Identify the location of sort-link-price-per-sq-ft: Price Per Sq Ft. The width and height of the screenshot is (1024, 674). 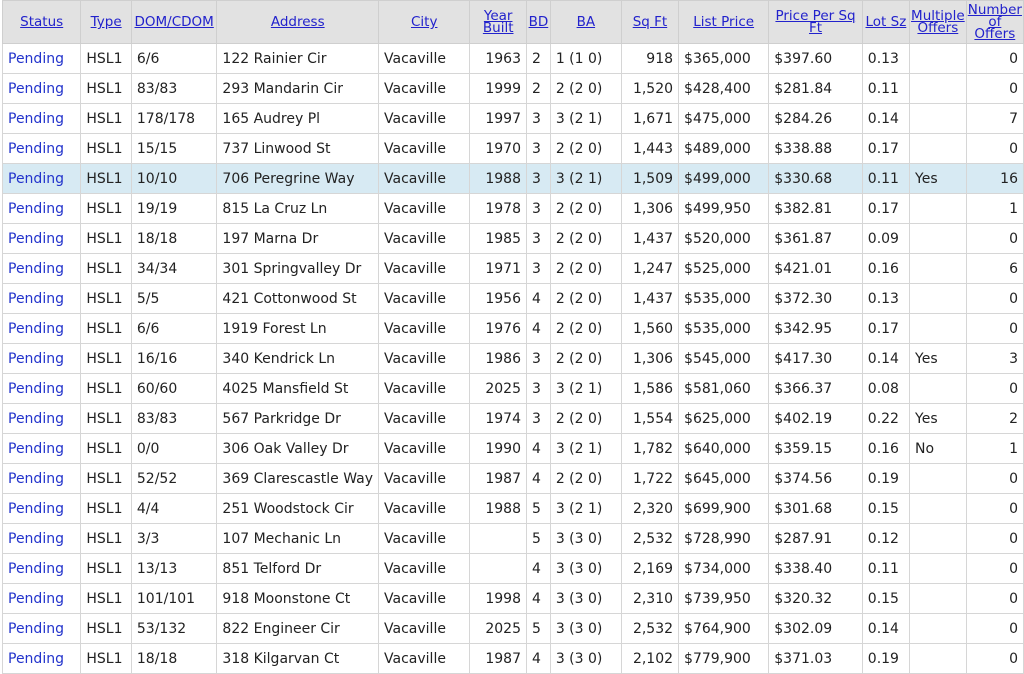
(815, 22).